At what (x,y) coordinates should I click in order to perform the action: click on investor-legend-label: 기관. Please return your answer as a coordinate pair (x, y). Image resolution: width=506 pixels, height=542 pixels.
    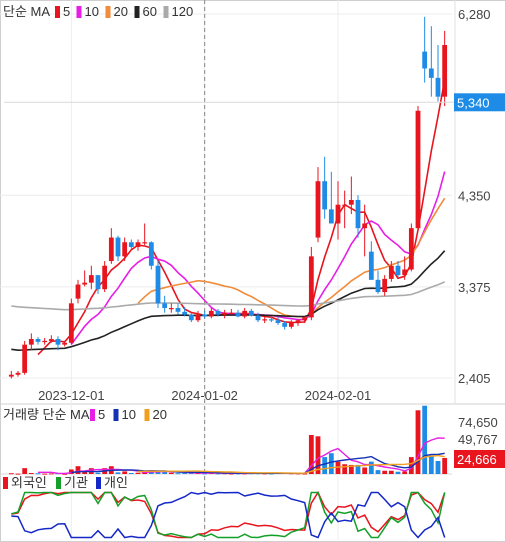
    Looking at the image, I should click on (76, 482).